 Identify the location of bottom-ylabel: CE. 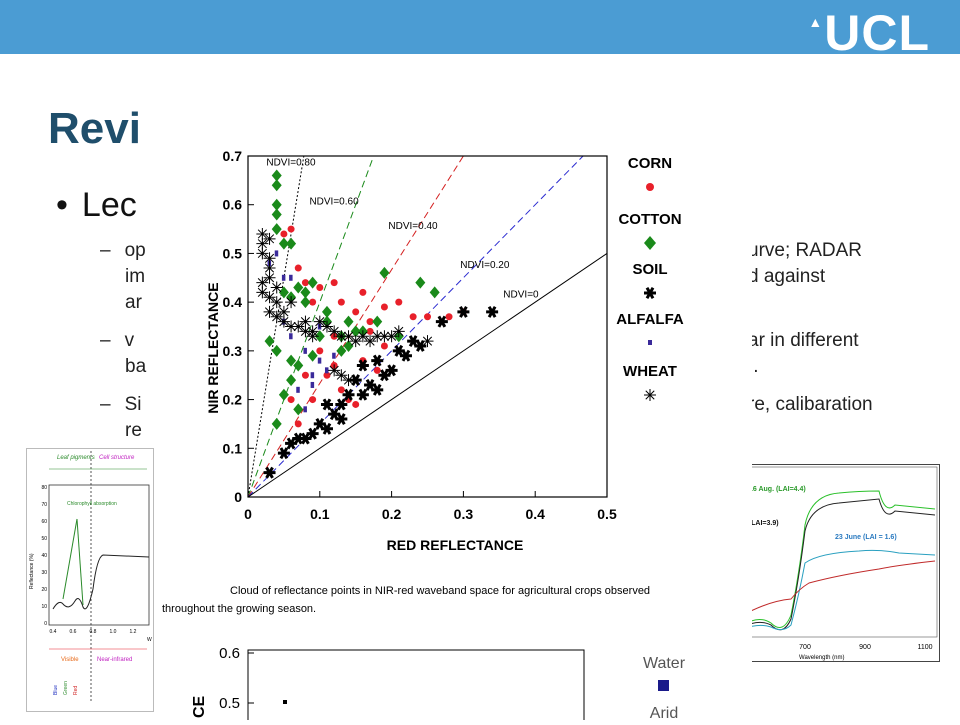
(199, 706).